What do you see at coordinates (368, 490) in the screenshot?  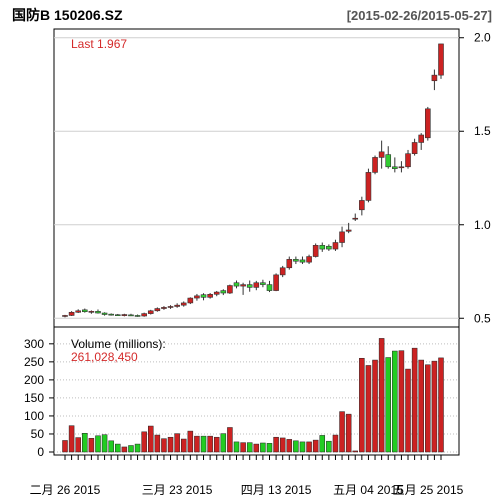 I see `x-tick-label: 五月 04 2015` at bounding box center [368, 490].